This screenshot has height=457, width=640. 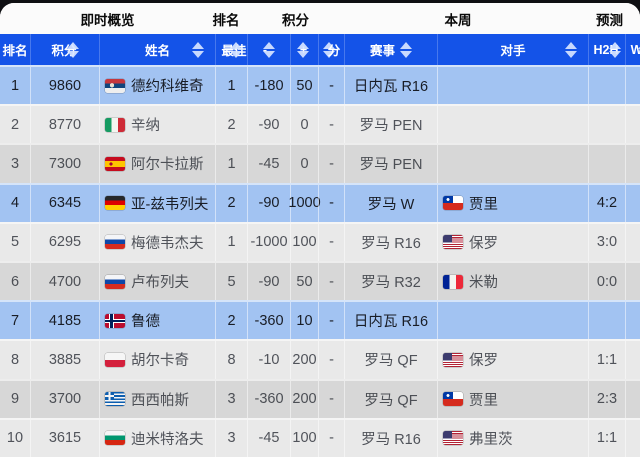 What do you see at coordinates (231, 86) in the screenshot?
I see `best-rank-cell: 1` at bounding box center [231, 86].